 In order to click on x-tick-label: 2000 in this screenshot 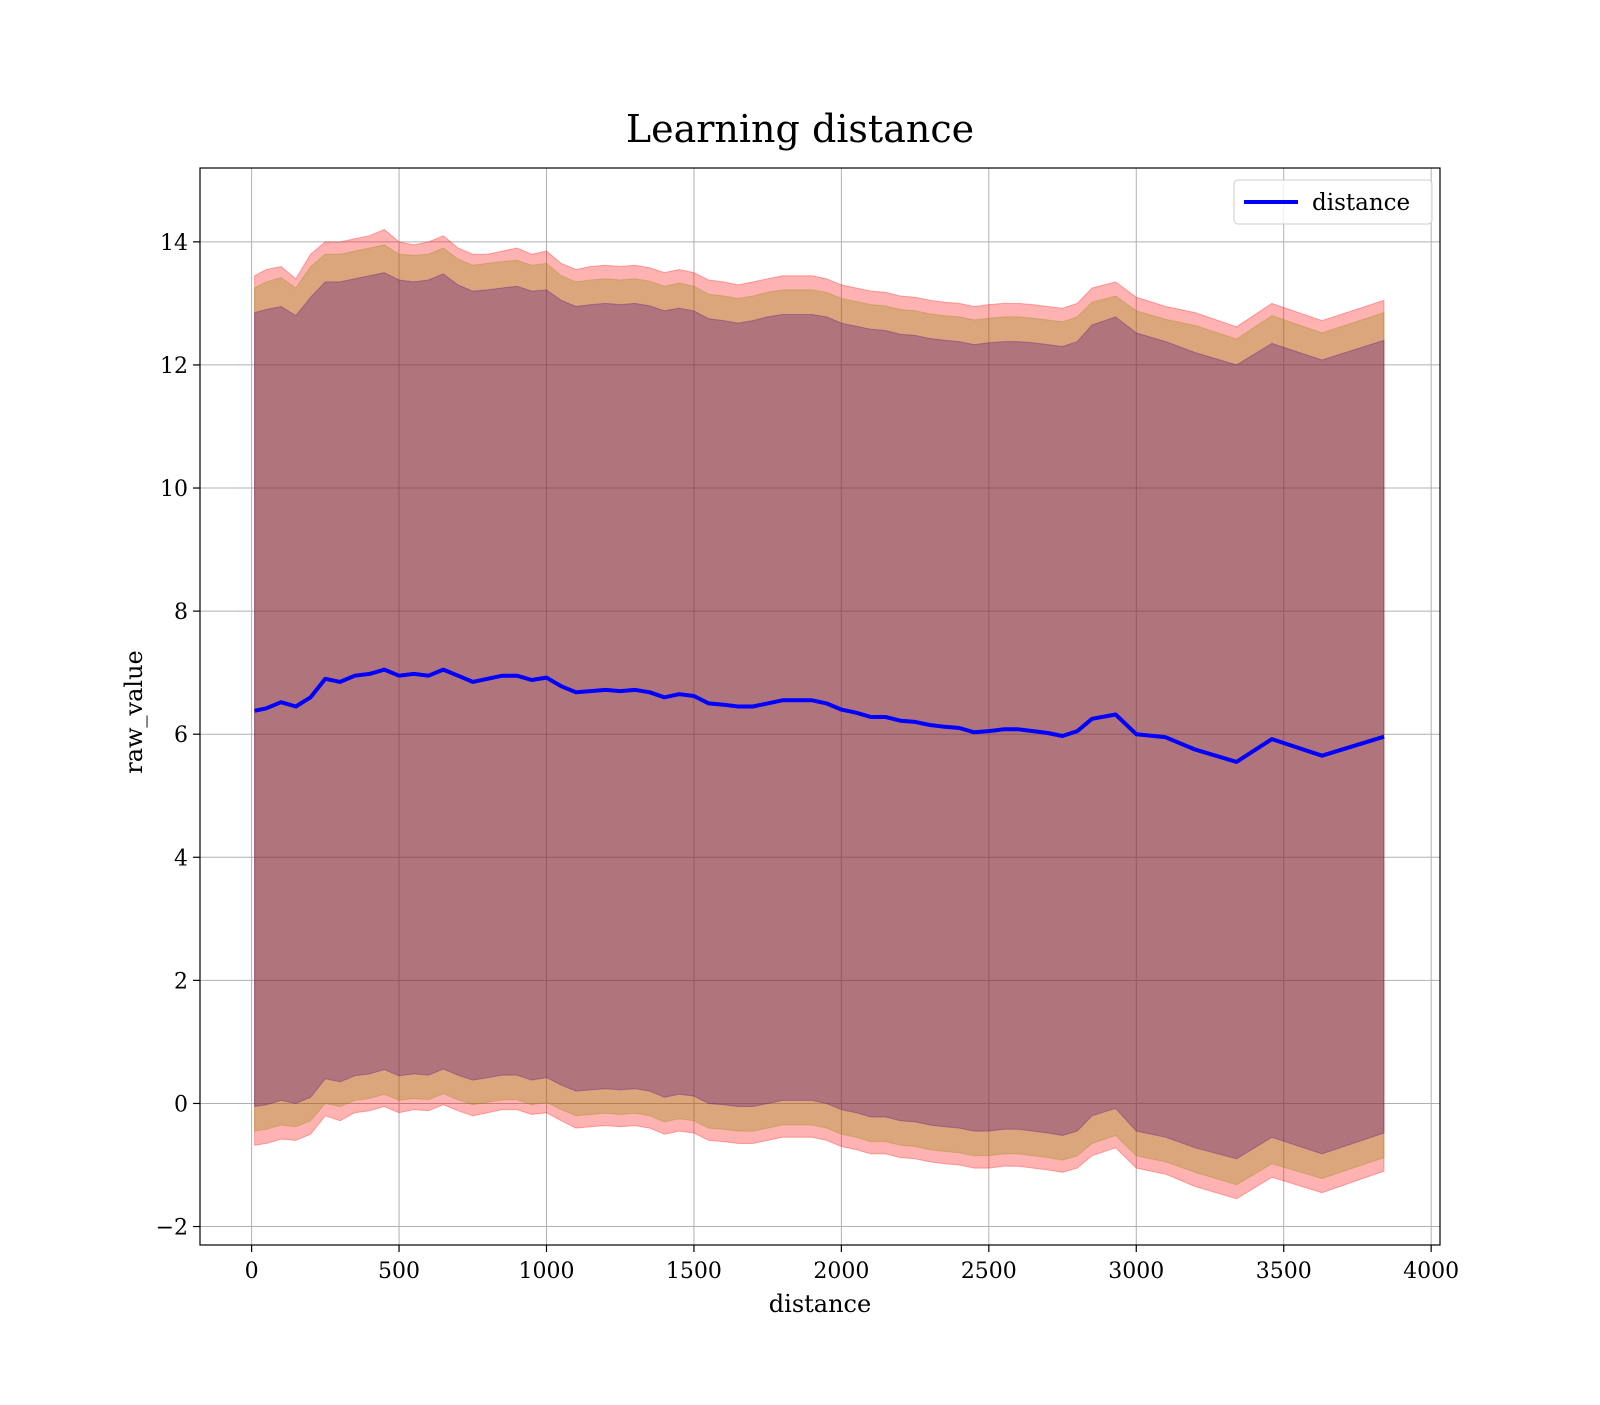, I will do `click(841, 1271)`.